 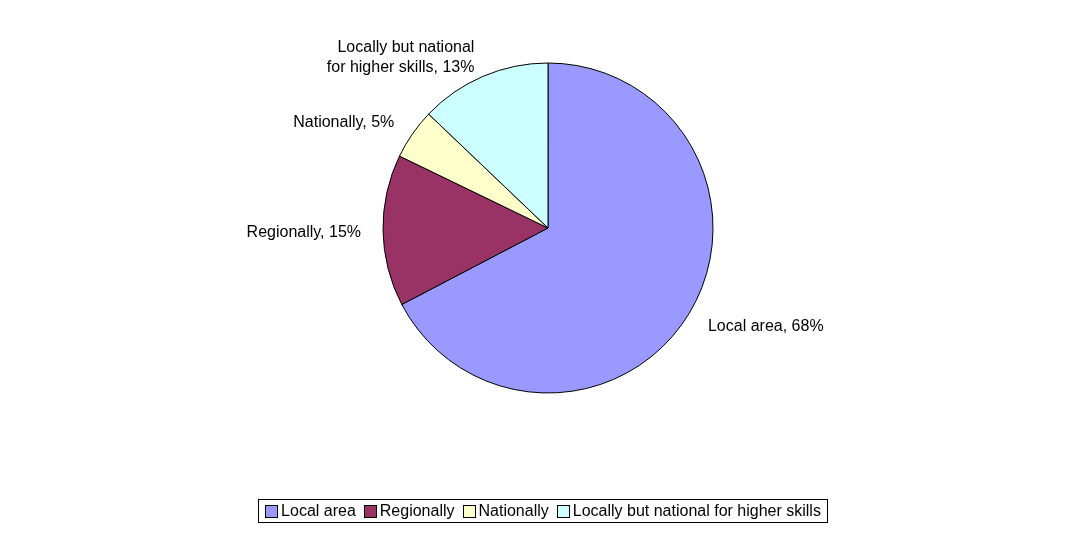 I want to click on data-label: Regionally, 15%, so click(x=304, y=231).